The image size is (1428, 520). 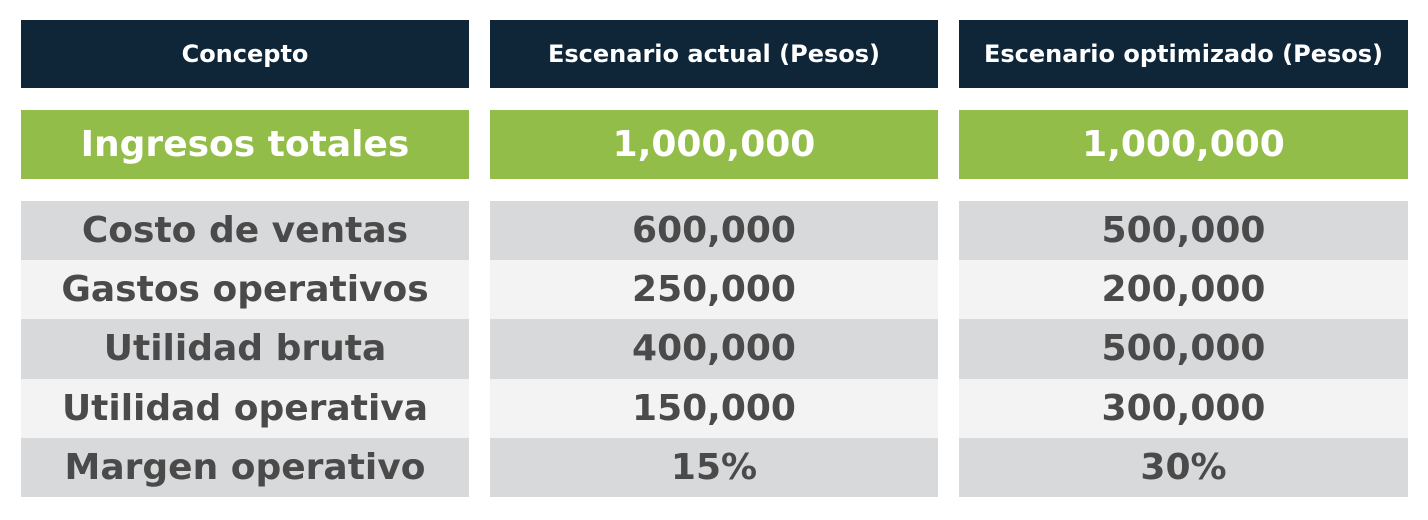 What do you see at coordinates (1183, 54) in the screenshot?
I see `header-optimizado: Escenario optimizado (Pesos)` at bounding box center [1183, 54].